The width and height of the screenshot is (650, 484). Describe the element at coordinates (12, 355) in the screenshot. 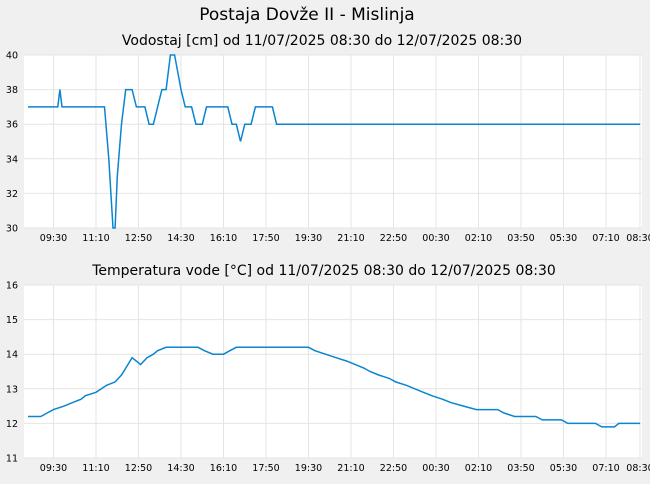

I see `water-temperature-y-tick-label: 14` at that location.